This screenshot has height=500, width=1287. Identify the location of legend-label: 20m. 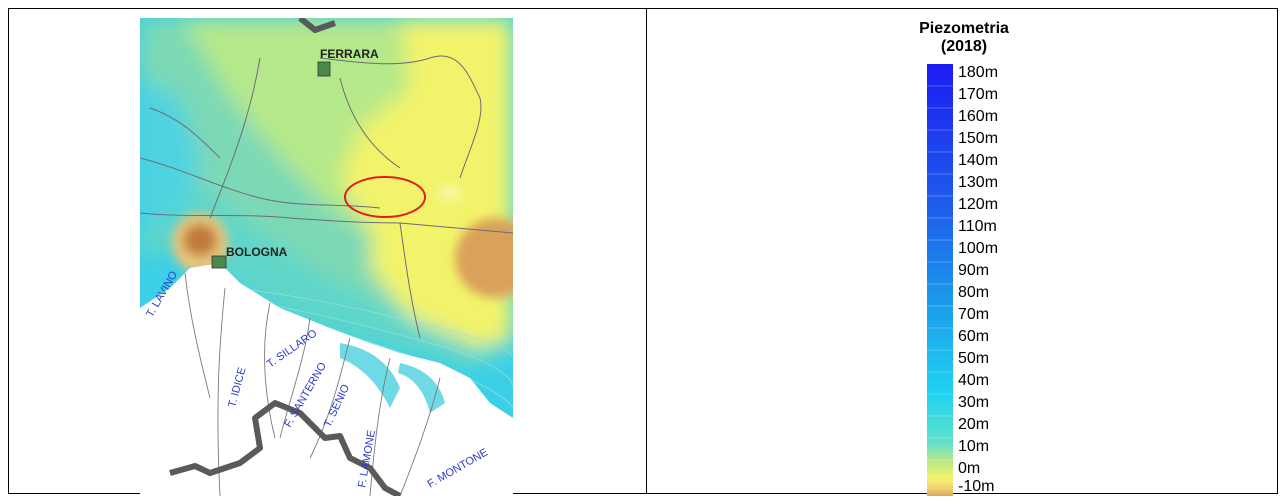
(974, 424).